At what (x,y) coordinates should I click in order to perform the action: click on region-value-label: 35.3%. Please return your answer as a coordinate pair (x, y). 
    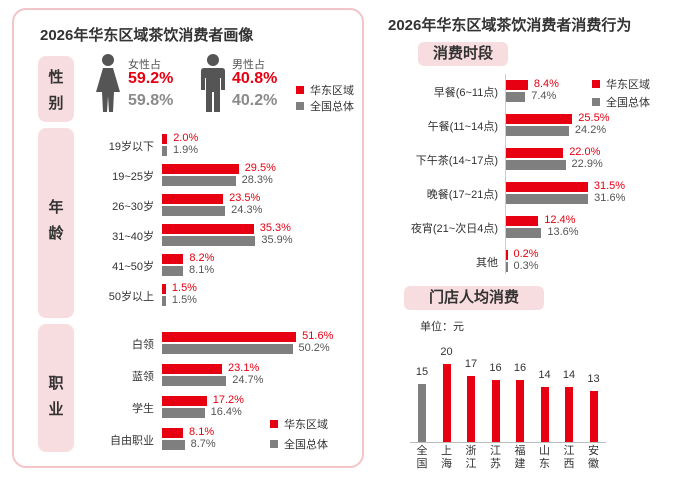
    Looking at the image, I should click on (275, 228).